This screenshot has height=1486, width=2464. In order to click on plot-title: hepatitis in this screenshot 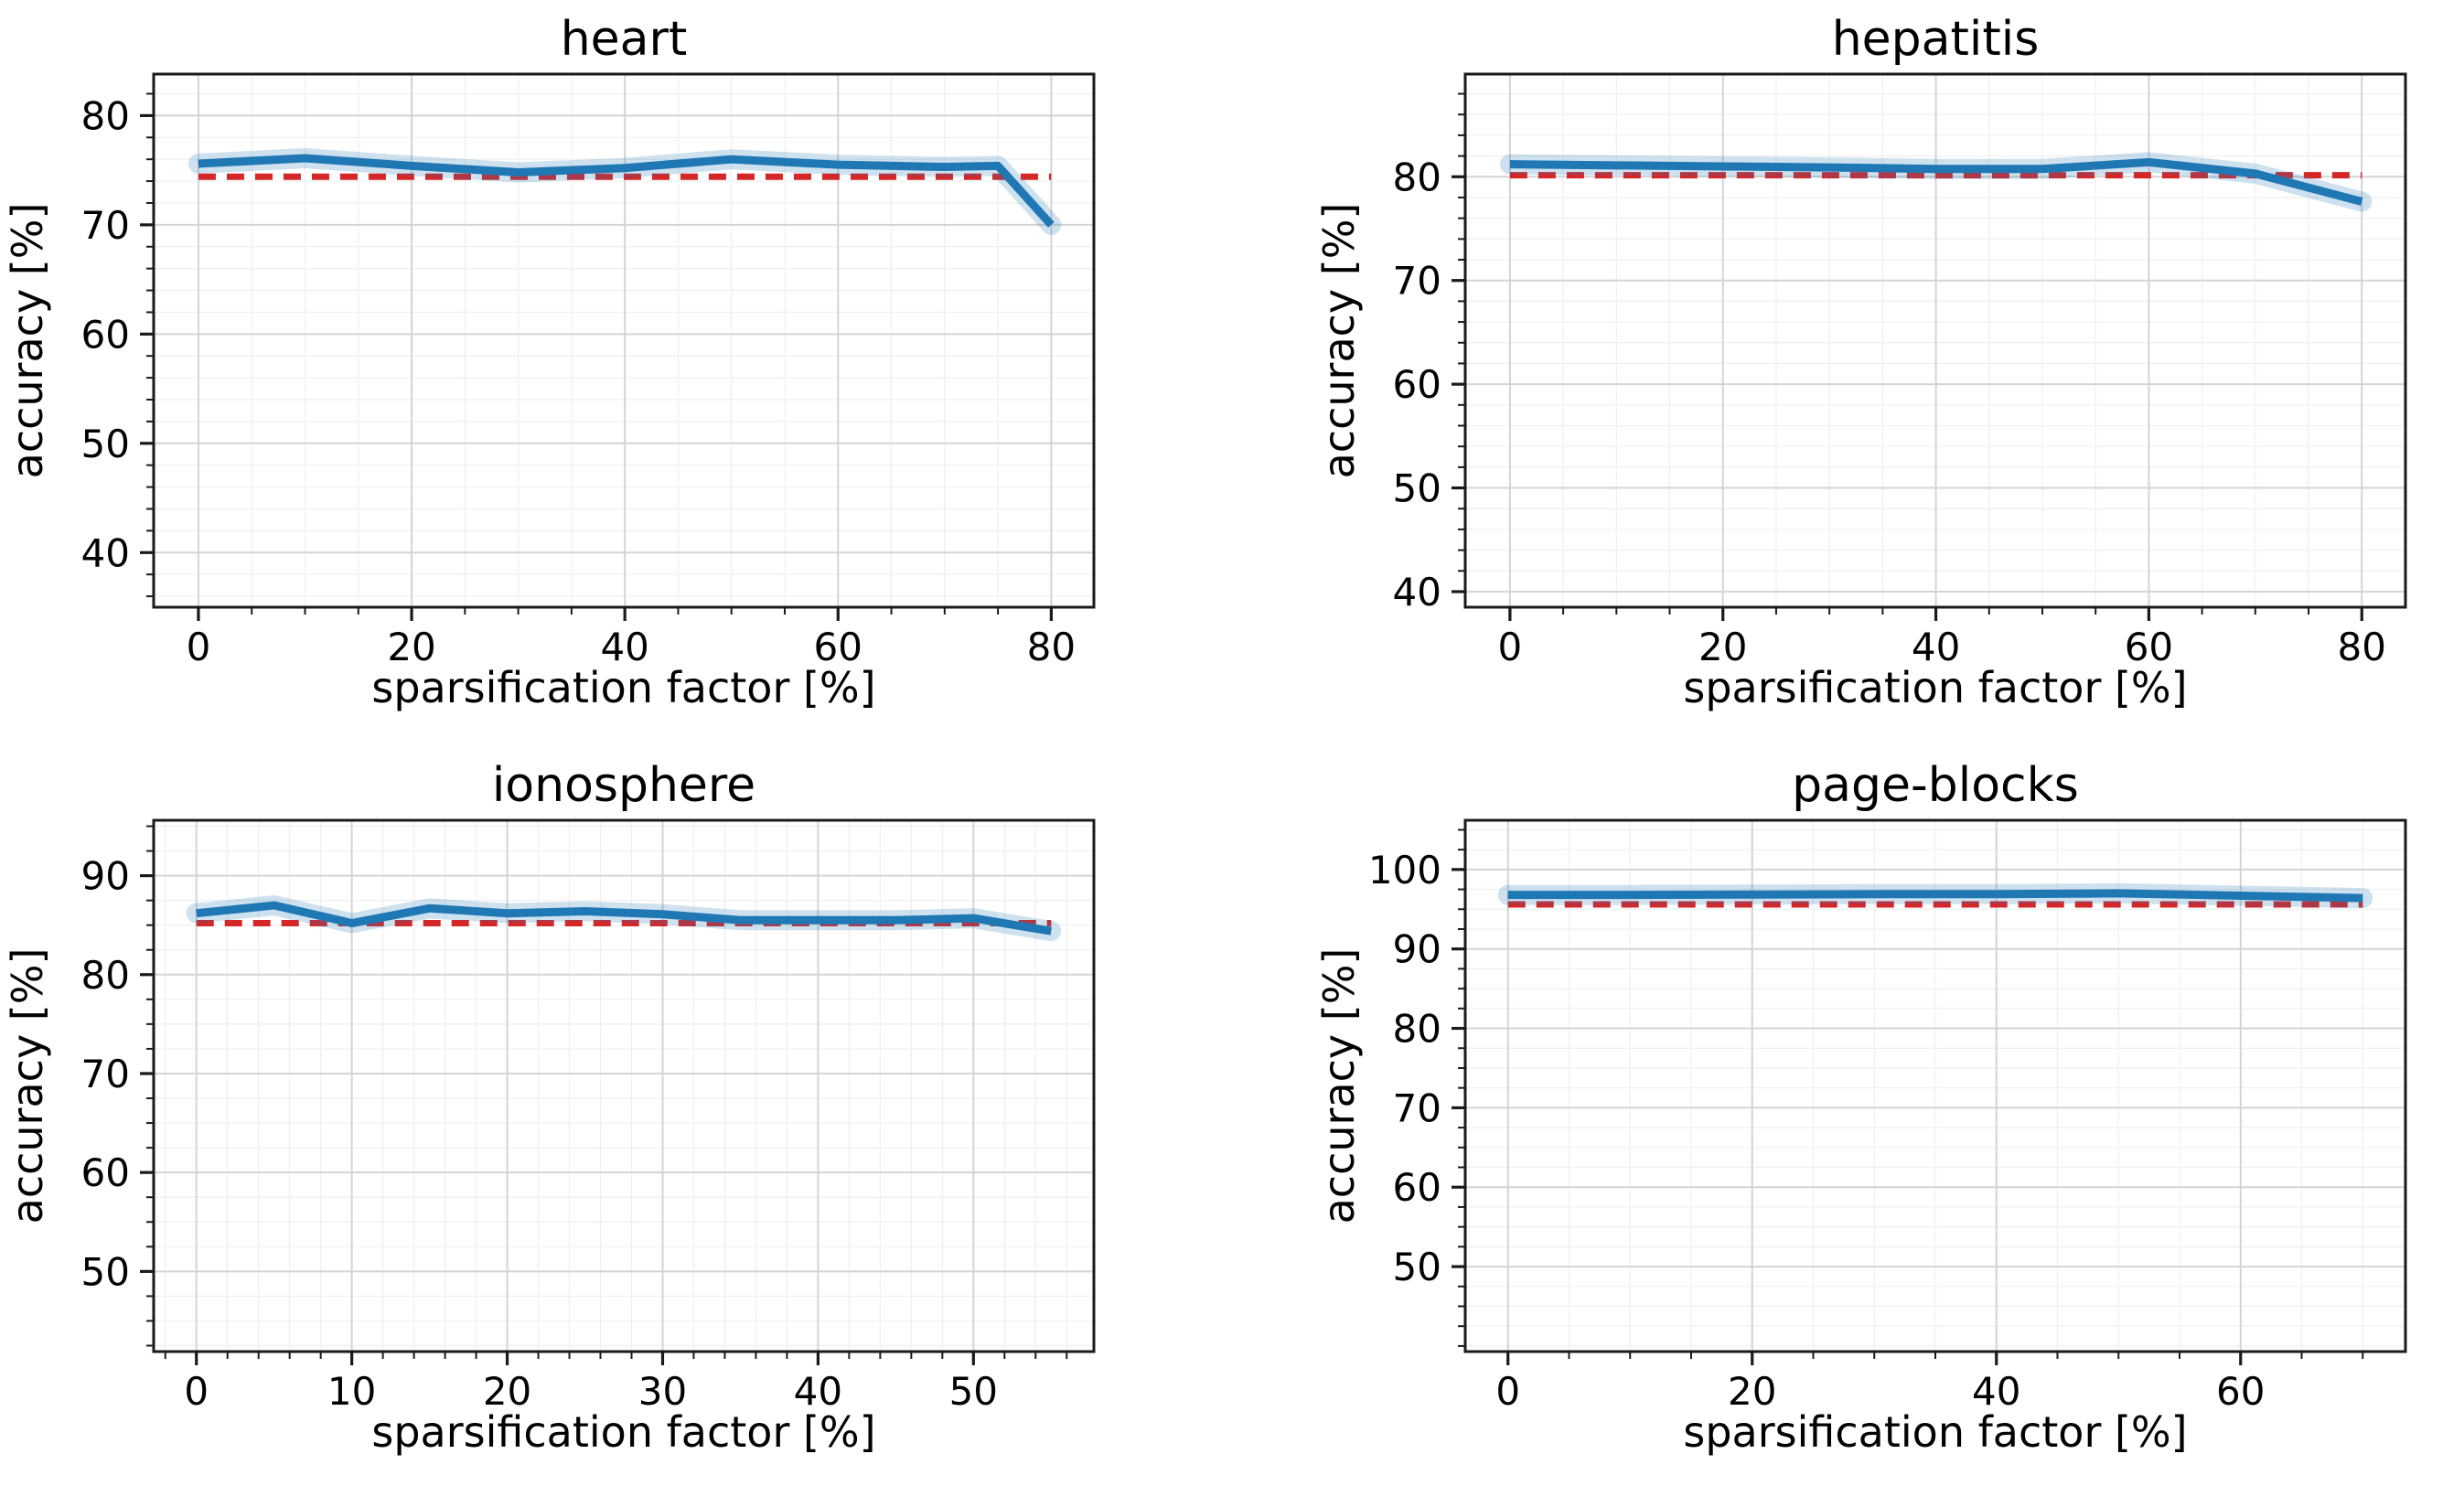, I will do `click(1936, 40)`.